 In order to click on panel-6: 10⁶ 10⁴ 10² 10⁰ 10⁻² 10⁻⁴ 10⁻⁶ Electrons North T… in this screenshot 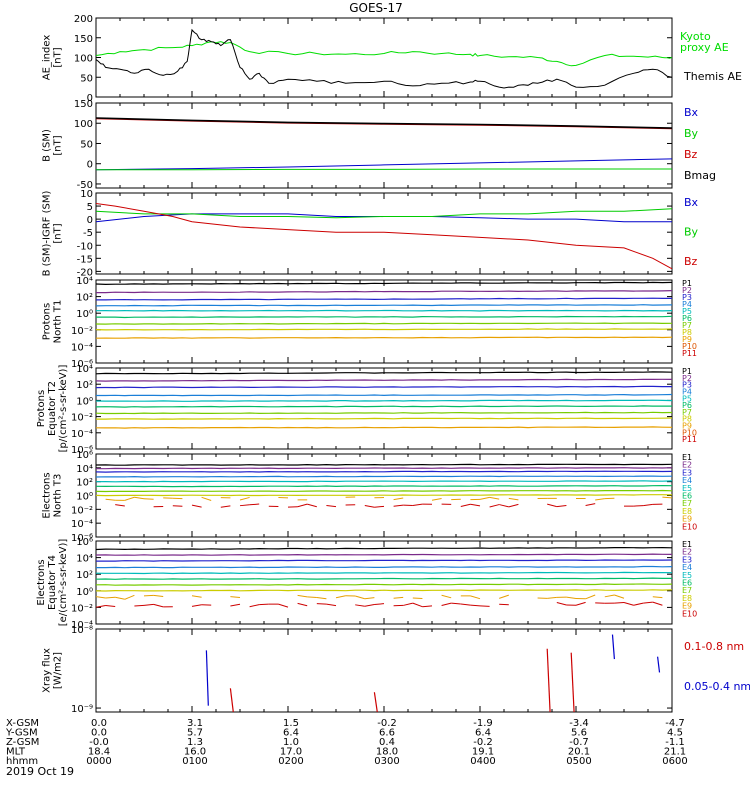, I will do `click(370, 497)`.